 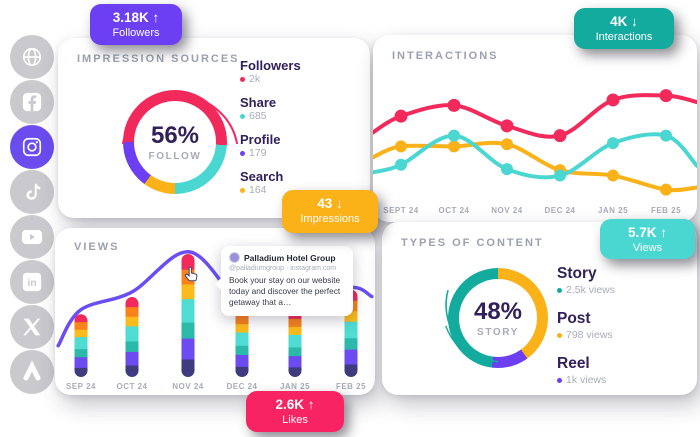 I want to click on instagram-icon, so click(x=32, y=147).